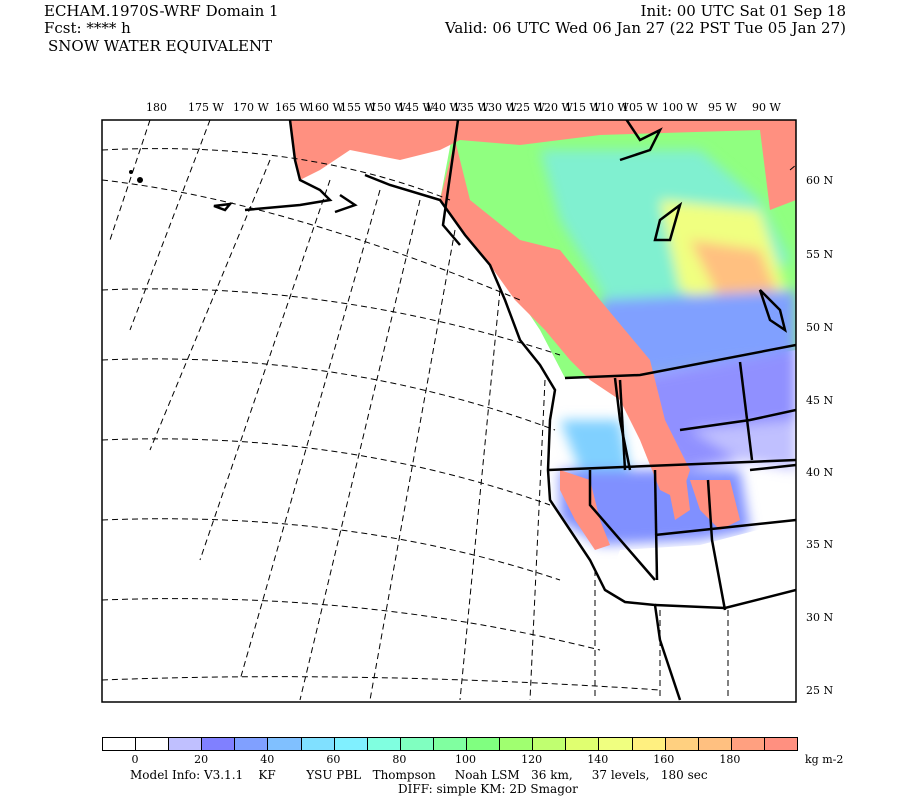  Describe the element at coordinates (730, 759) in the screenshot. I see `colorbar-tick-label: 180` at that location.